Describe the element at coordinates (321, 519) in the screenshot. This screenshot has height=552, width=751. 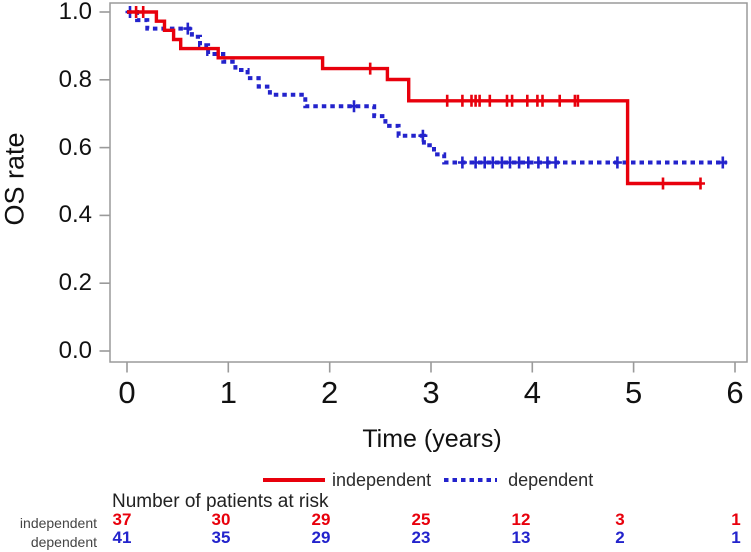
I see `risk-count-independent: 29` at that location.